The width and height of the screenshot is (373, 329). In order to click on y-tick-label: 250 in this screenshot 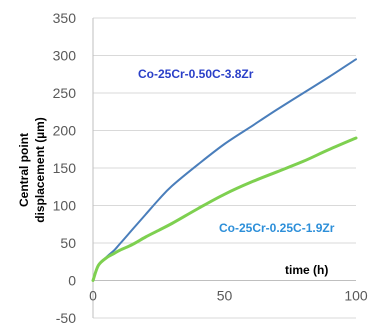, I will do `click(65, 93)`.